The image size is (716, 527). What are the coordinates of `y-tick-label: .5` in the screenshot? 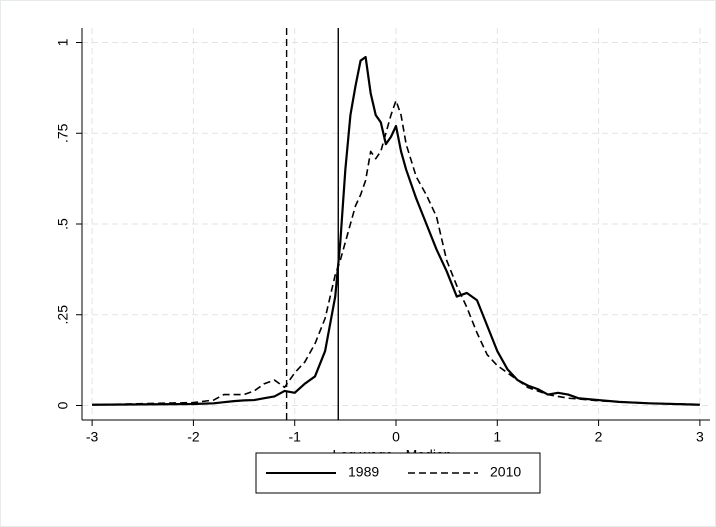 It's located at (63, 224).